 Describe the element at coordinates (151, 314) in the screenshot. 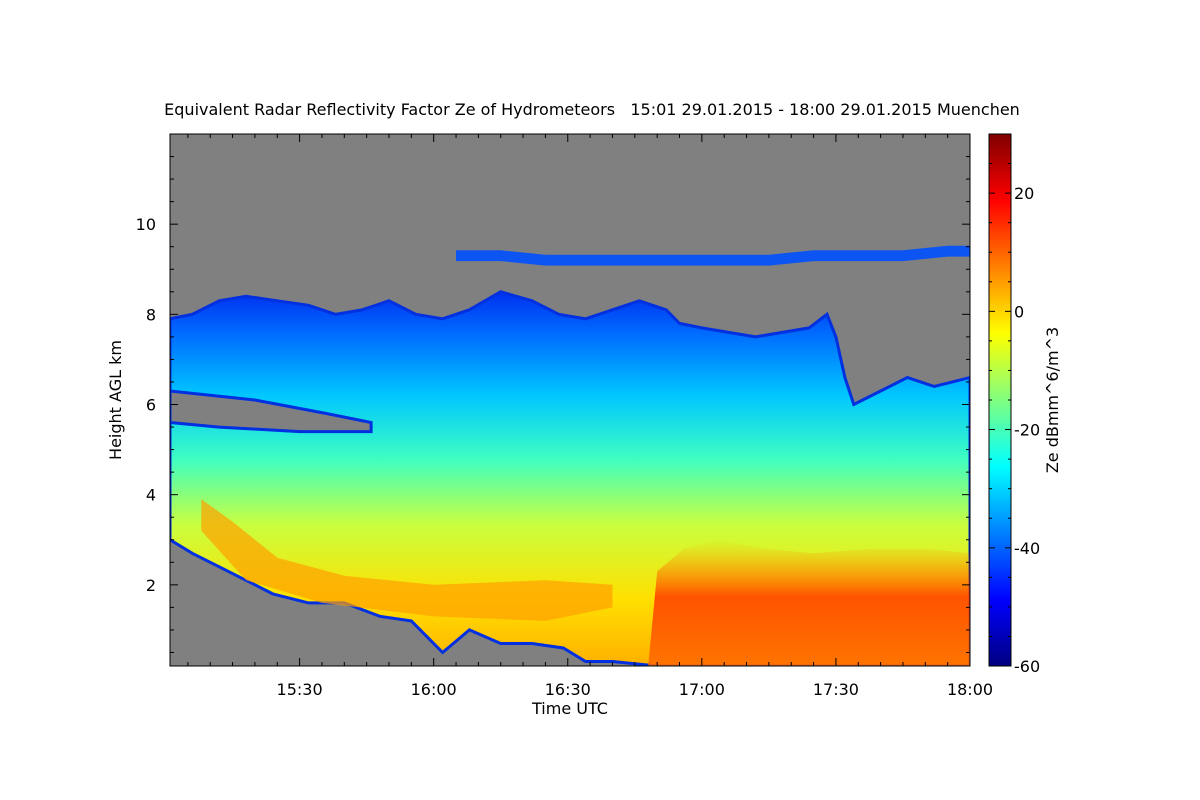

I see `y-tick-label: 8` at that location.